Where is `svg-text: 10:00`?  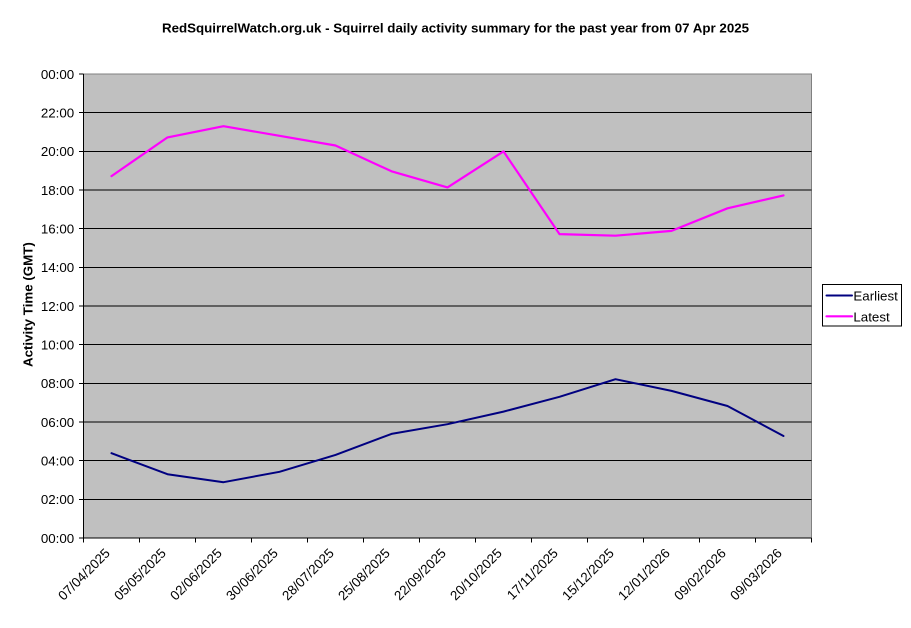
svg-text: 10:00 is located at coordinates (57, 344).